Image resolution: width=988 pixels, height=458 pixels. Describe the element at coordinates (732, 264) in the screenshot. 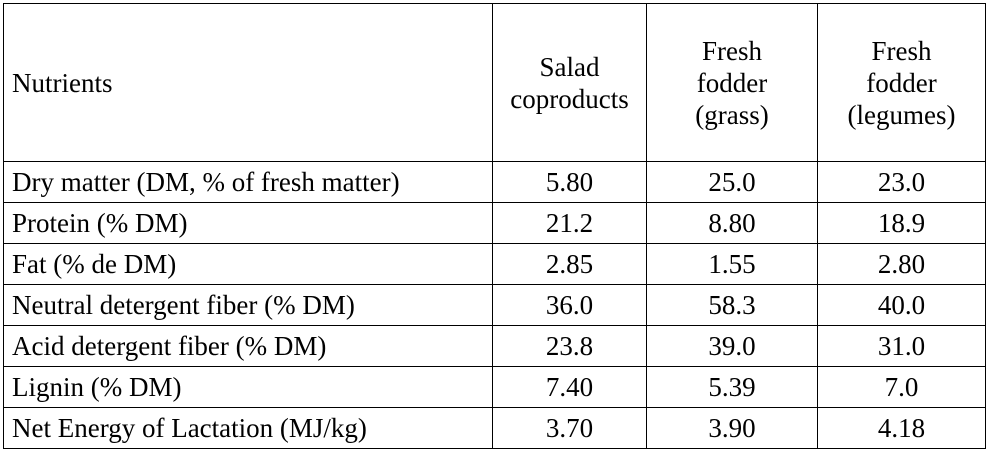

I see `cell-fresh-fodder-grass: 1.55` at that location.